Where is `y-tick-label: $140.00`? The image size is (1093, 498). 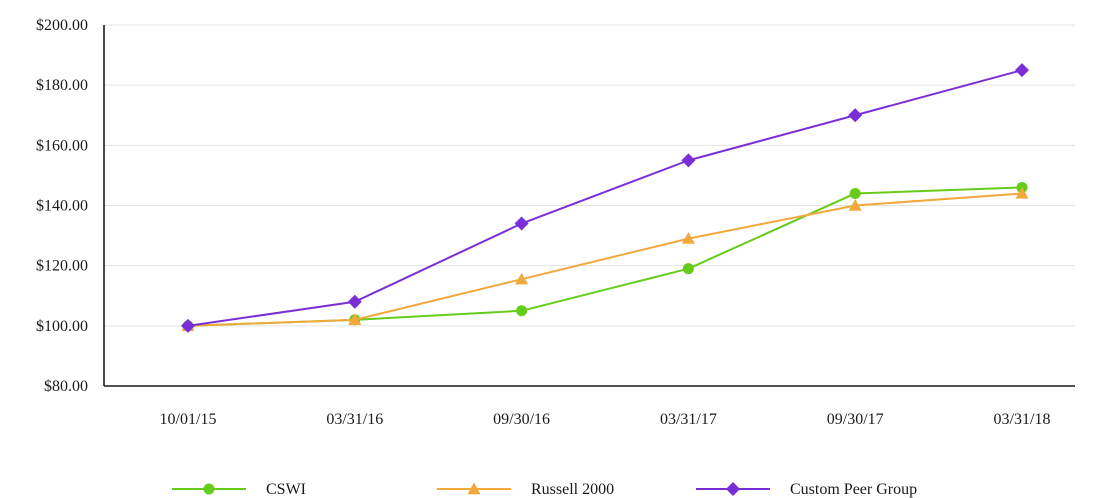
y-tick-label: $140.00 is located at coordinates (62, 206).